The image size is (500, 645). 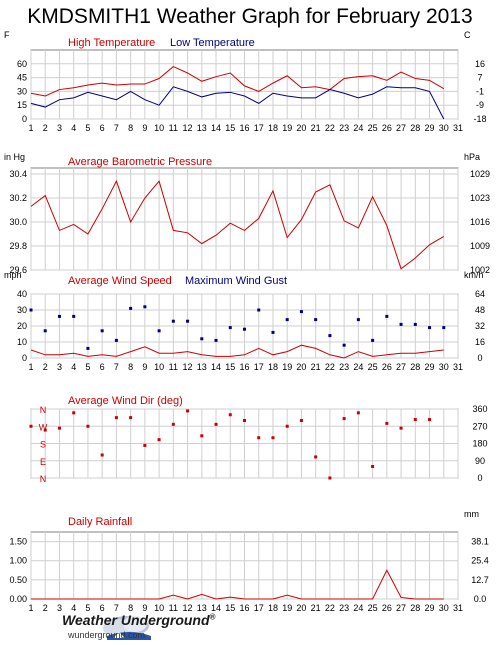 I want to click on x-tick-label: 12, so click(x=188, y=367).